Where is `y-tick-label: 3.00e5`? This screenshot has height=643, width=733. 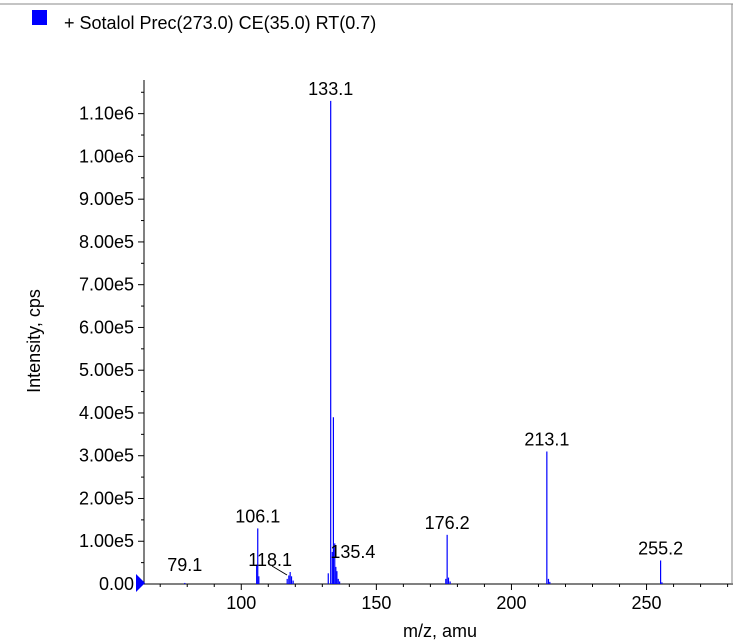 y-tick-label: 3.00e5 is located at coordinates (106, 456).